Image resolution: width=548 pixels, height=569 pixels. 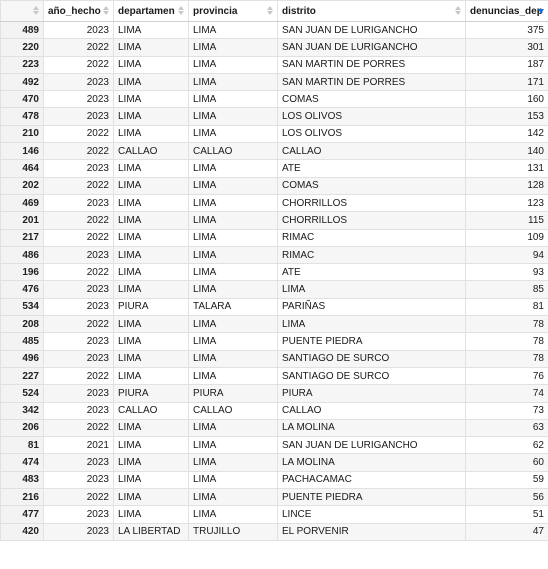 What do you see at coordinates (371, 393) in the screenshot?
I see `distrito-cell: PIURA` at bounding box center [371, 393].